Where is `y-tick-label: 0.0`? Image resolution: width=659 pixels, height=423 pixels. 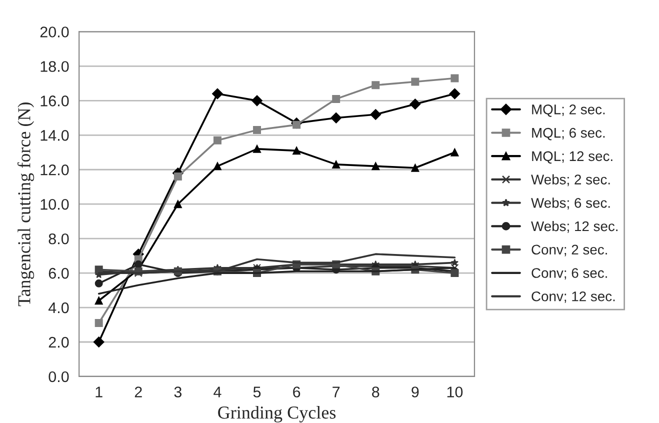 y-tick-label: 0.0 is located at coordinates (58, 376).